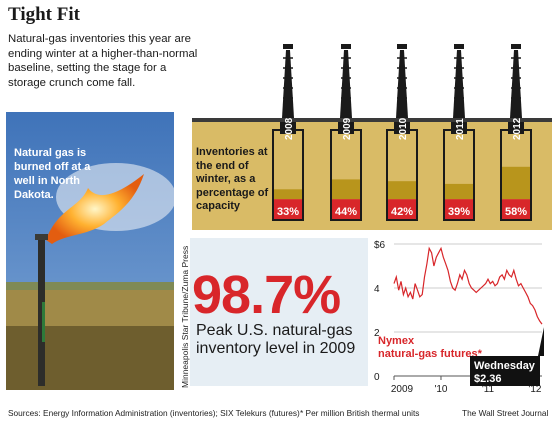 This screenshot has width=555, height=428. What do you see at coordinates (380, 245) in the screenshot?
I see `ytick-label-6: $6` at bounding box center [380, 245].